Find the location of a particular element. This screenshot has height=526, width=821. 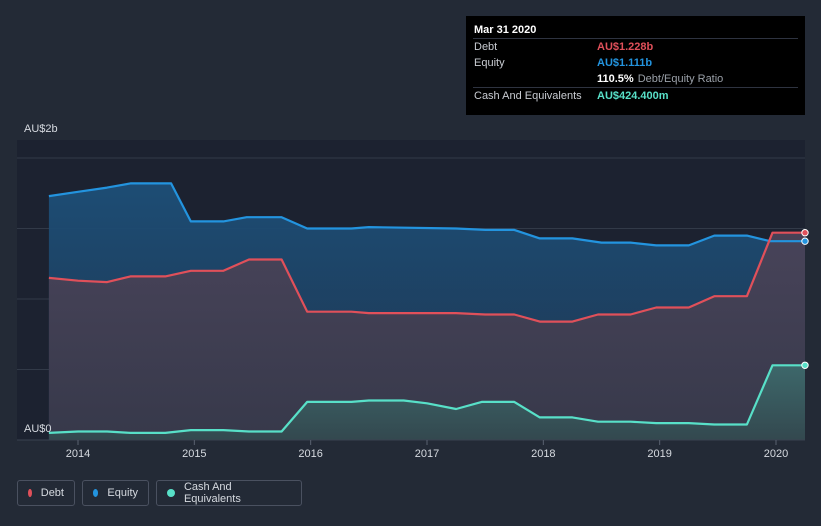

tooltip-ratio-value: 110.5% is located at coordinates (615, 79).